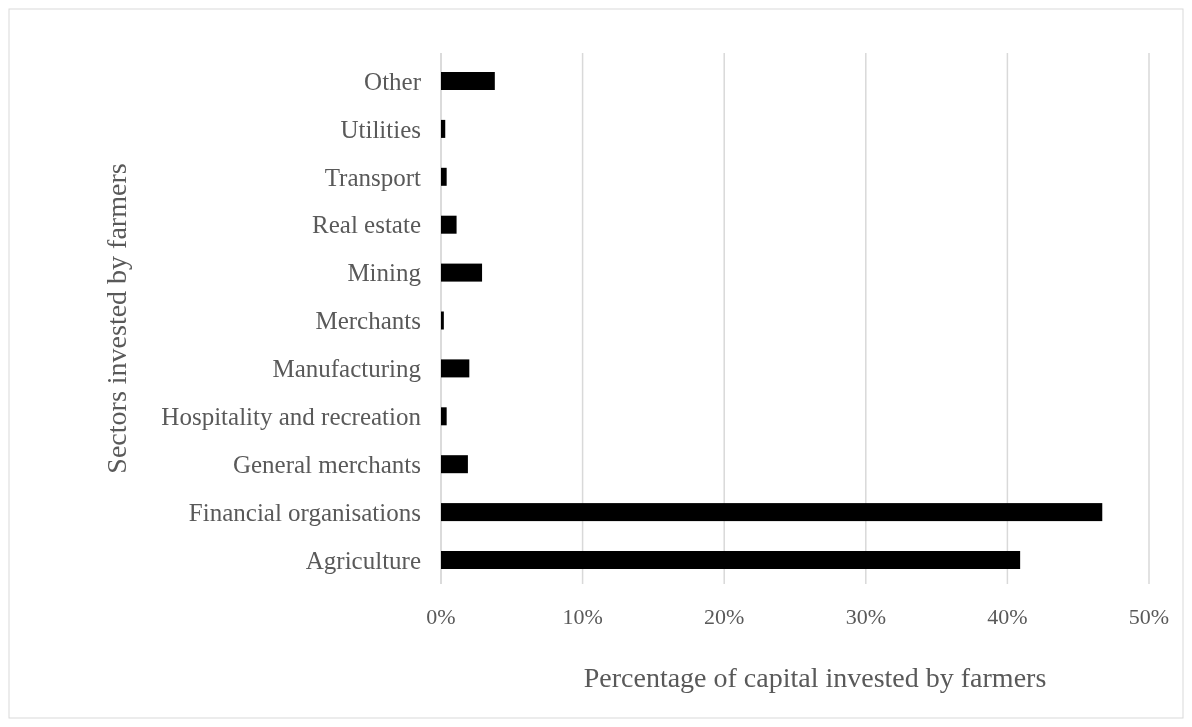 This screenshot has width=1192, height=727. Describe the element at coordinates (373, 177) in the screenshot. I see `y-tick-label: Transport` at that location.